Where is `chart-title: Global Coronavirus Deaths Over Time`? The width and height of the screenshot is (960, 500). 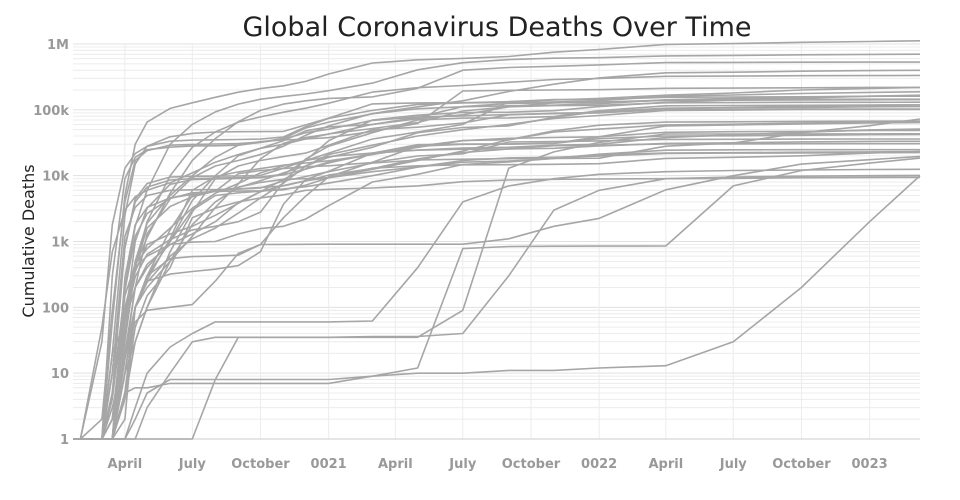 chart-title: Global Coronavirus Deaths Over Time is located at coordinates (496, 27).